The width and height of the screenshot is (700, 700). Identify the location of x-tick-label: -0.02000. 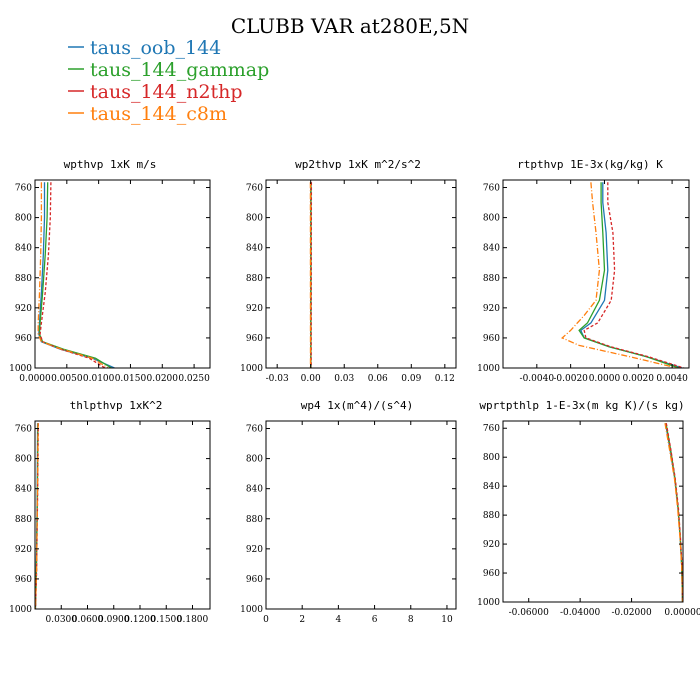
(631, 613).